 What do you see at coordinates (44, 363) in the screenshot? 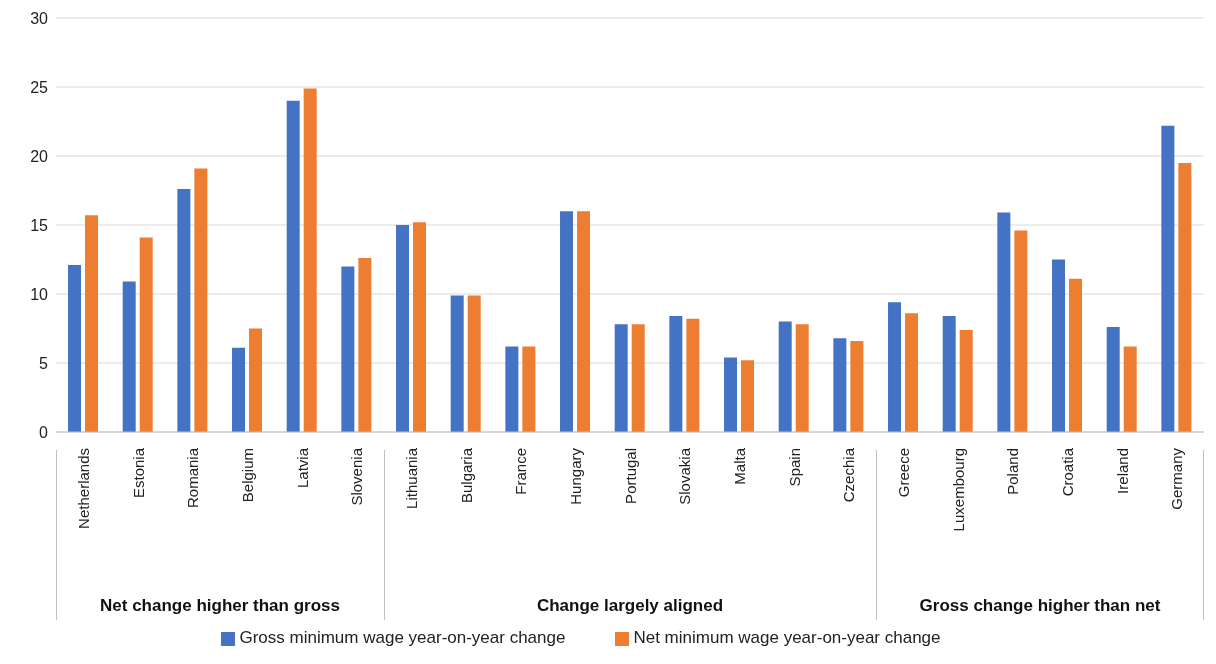
I see `y-tick-label: 5` at bounding box center [44, 363].